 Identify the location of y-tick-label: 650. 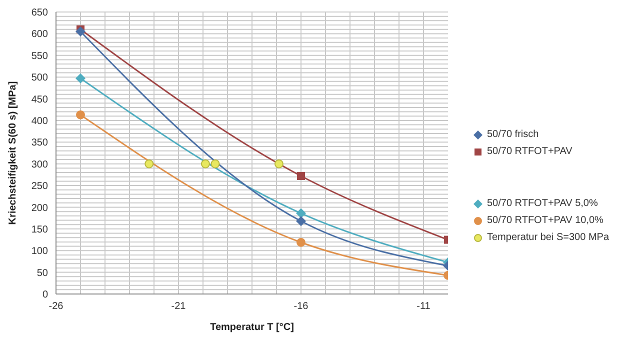
(39, 13).